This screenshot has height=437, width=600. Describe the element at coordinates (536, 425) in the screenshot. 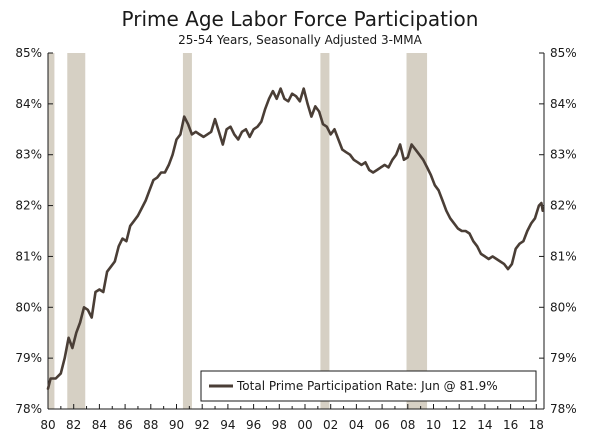

I see `x-tick-label: 18` at that location.